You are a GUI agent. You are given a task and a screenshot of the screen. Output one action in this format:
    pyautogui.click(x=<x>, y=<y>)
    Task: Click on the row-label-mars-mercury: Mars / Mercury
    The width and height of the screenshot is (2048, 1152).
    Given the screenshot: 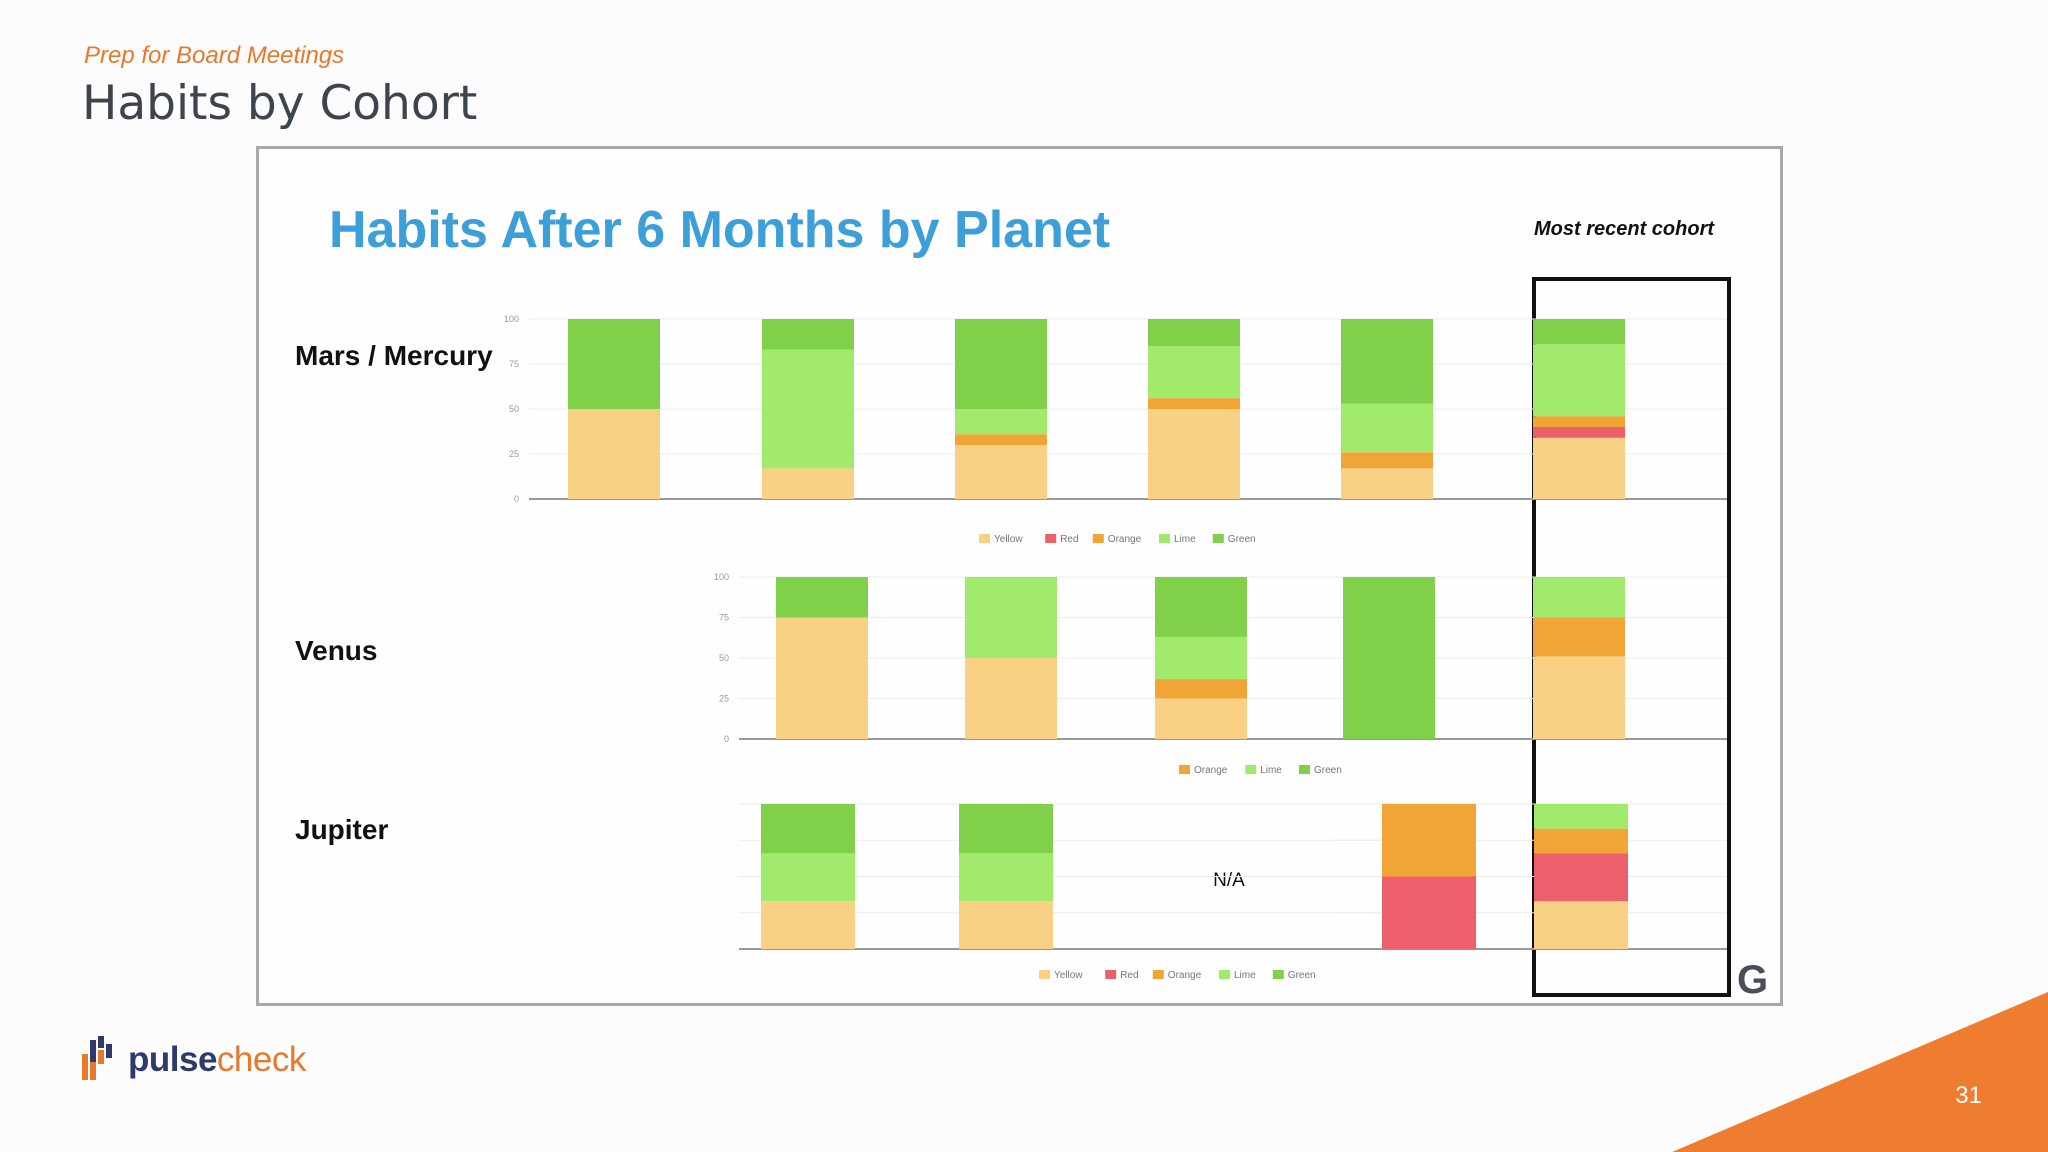 What is the action you would take?
    pyautogui.click(x=394, y=355)
    